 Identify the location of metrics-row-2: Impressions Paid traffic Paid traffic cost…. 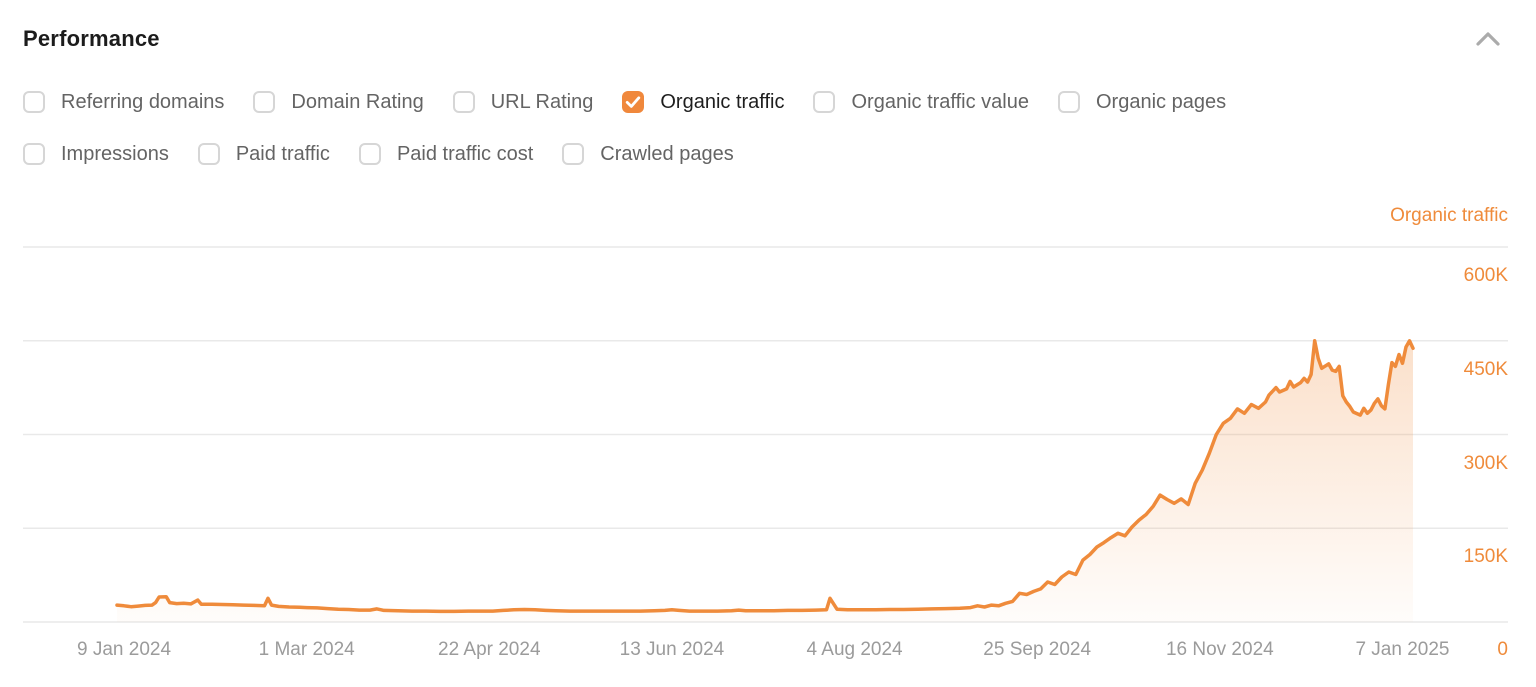
(378, 154).